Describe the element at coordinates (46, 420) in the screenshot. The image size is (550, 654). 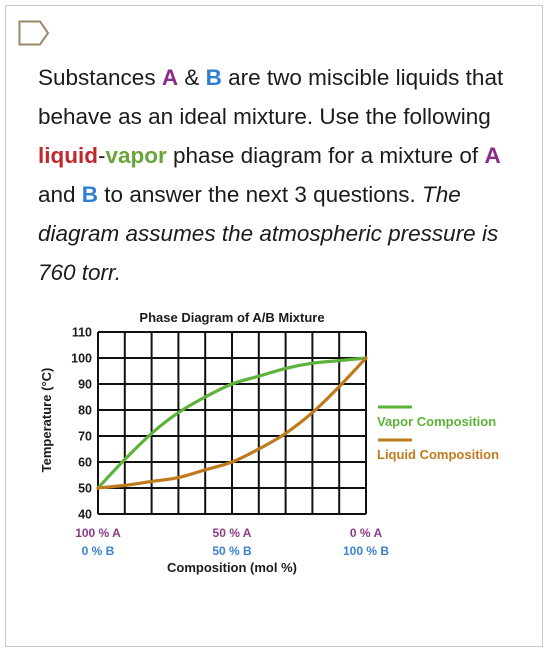
I see `y-axis-label: Temperature (°C)` at that location.